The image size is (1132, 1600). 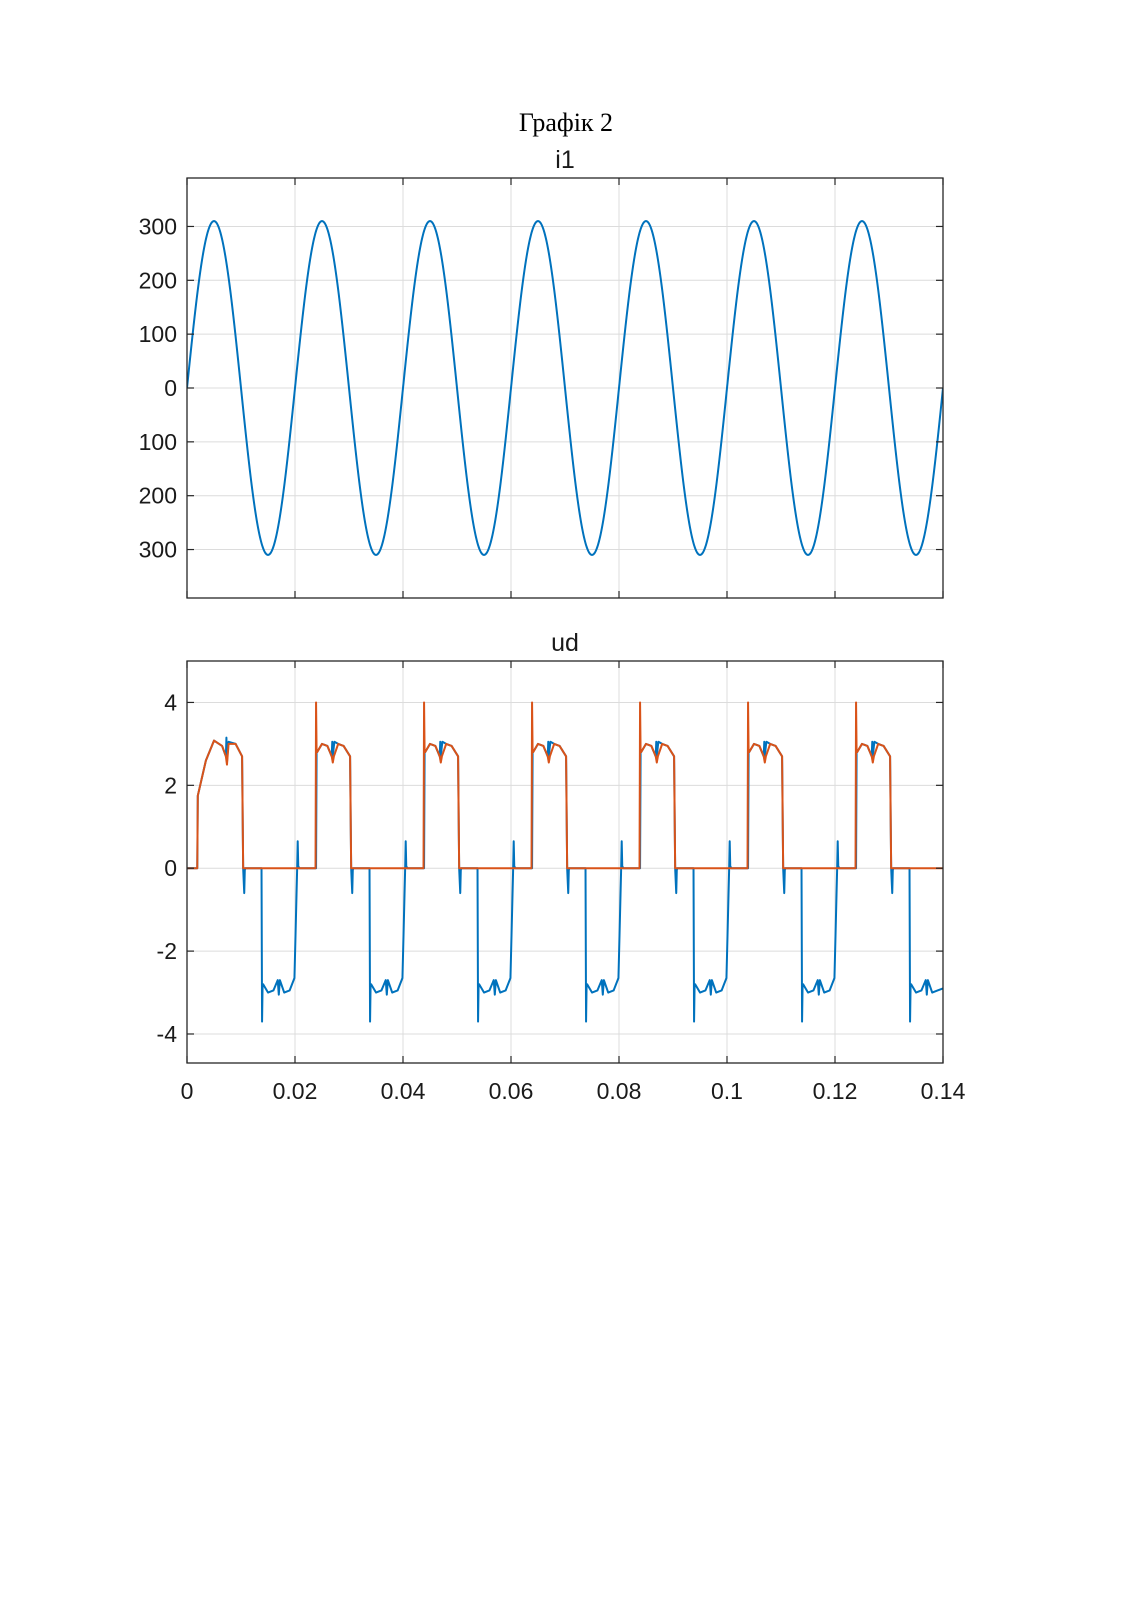 I want to click on x-tick-label: 0.06, so click(x=511, y=1091).